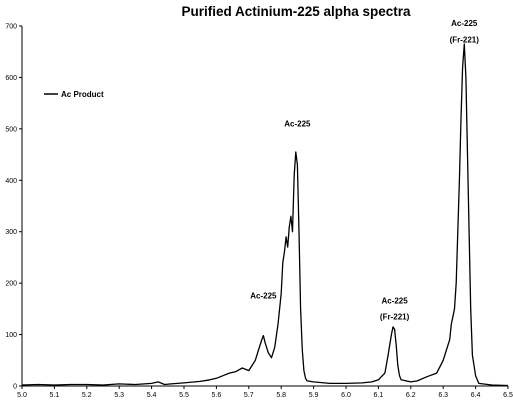  Describe the element at coordinates (11, 78) in the screenshot. I see `y-tick-label: 600` at that location.